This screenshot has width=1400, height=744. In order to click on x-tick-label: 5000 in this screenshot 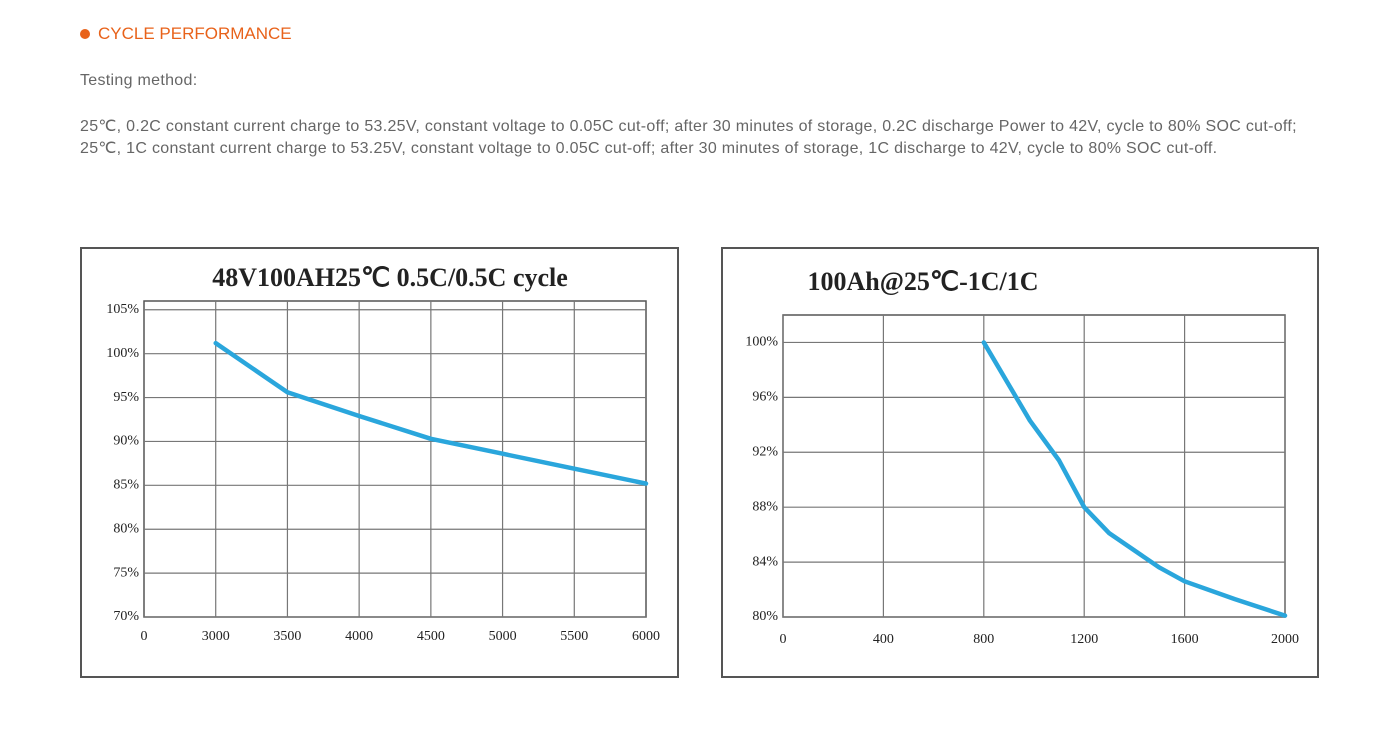, I will do `click(503, 636)`.